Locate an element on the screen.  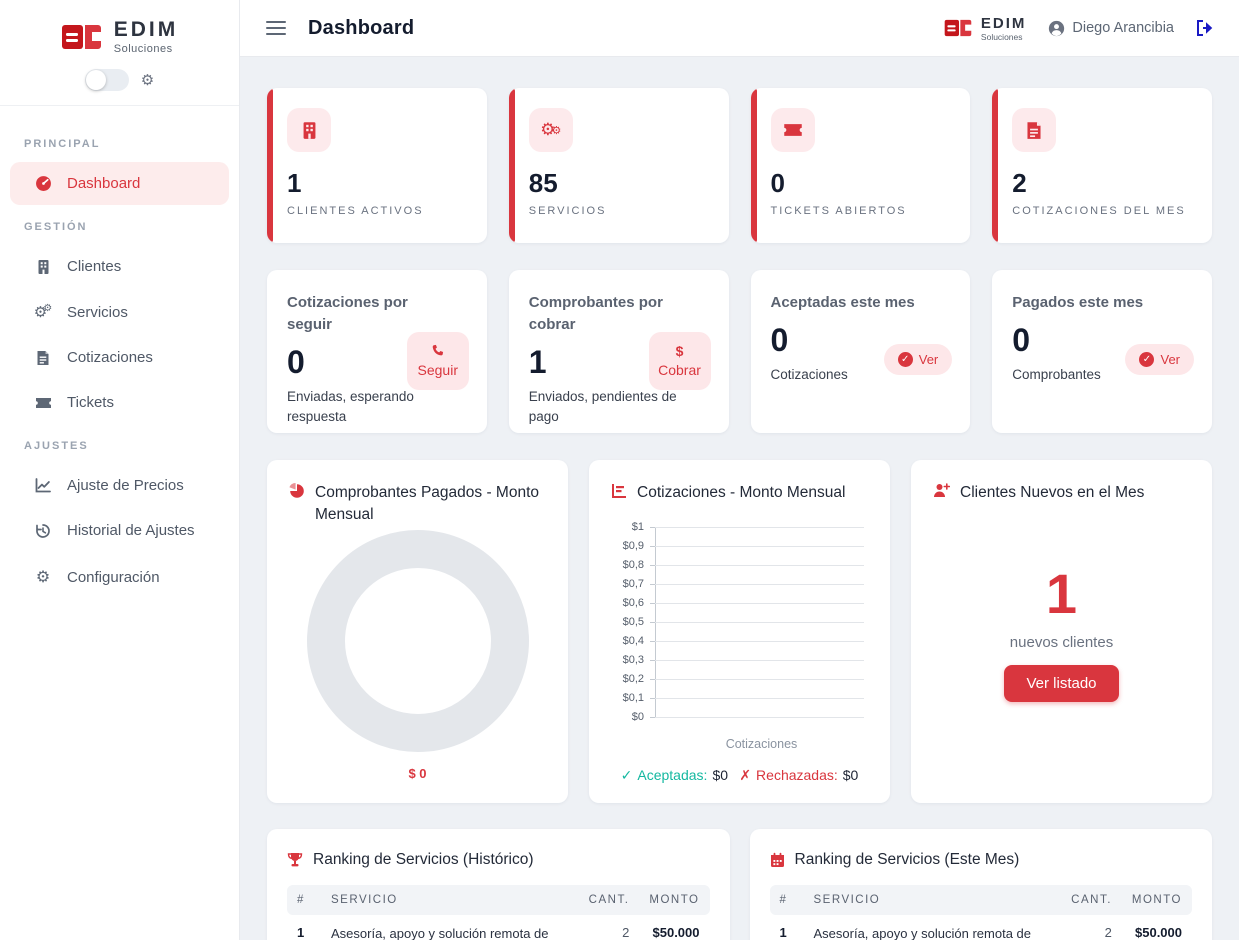
sidebar-item-clientes: Clientes is located at coordinates (119, 266).